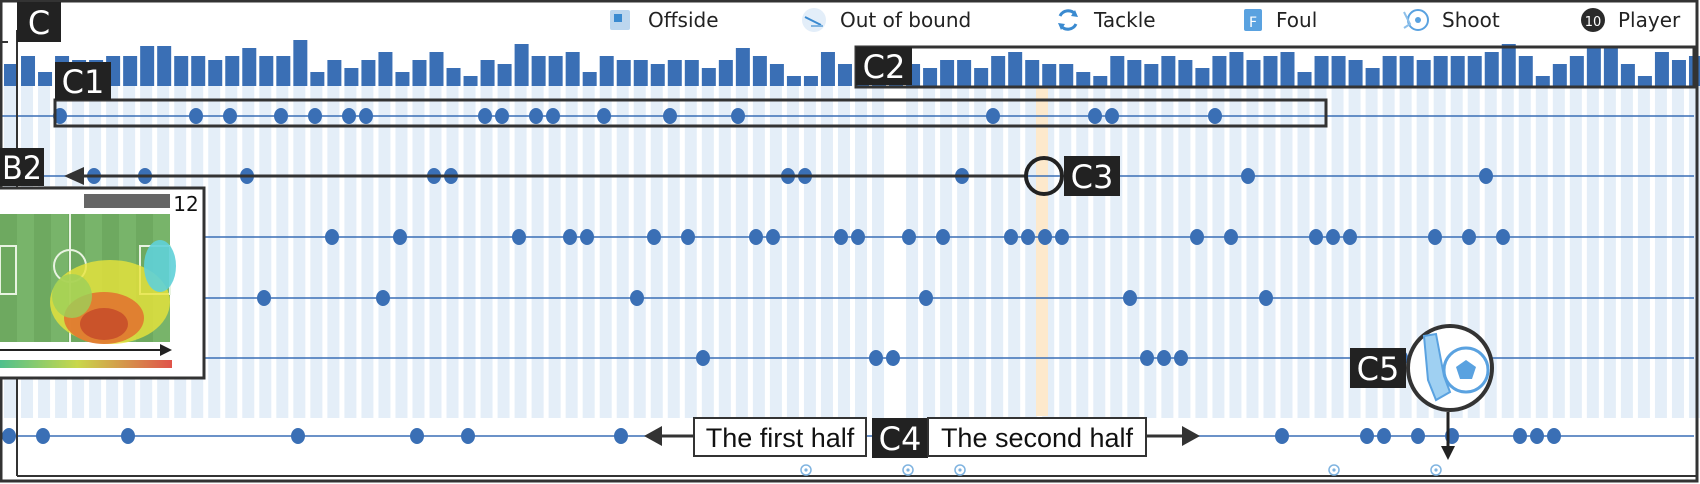  What do you see at coordinates (900, 439) in the screenshot?
I see `c4-tag: C4` at bounding box center [900, 439].